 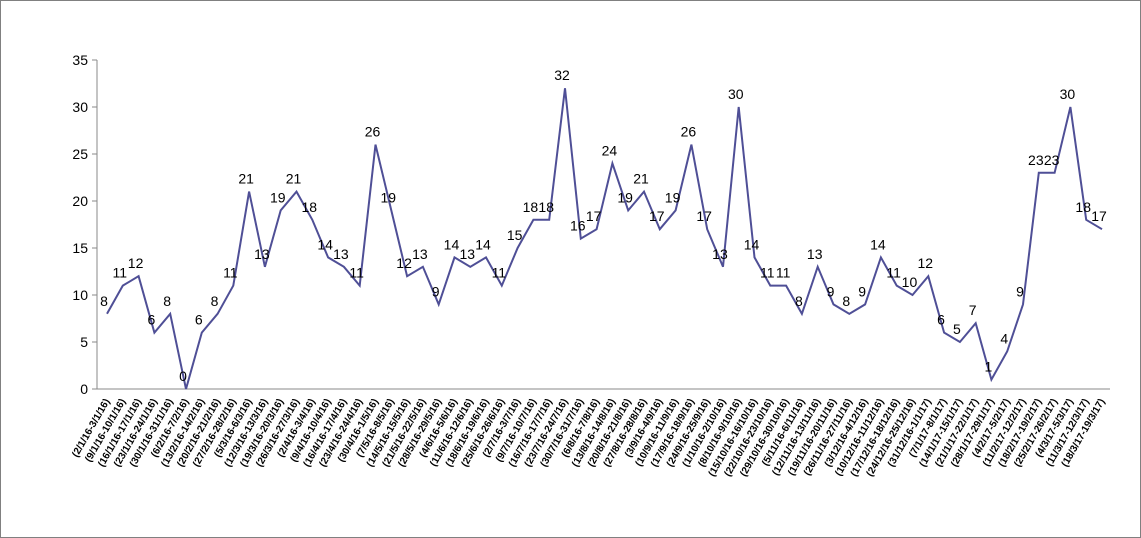 What do you see at coordinates (84, 389) in the screenshot?
I see `y-tick-label: 0` at bounding box center [84, 389].